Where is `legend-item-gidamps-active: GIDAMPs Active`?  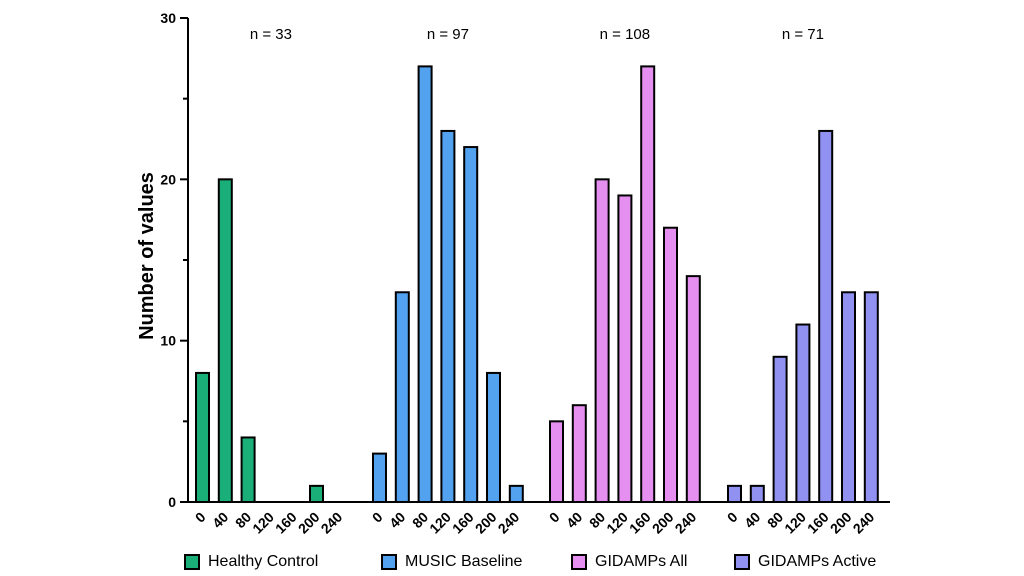 legend-item-gidamps-active: GIDAMPs Active is located at coordinates (805, 562).